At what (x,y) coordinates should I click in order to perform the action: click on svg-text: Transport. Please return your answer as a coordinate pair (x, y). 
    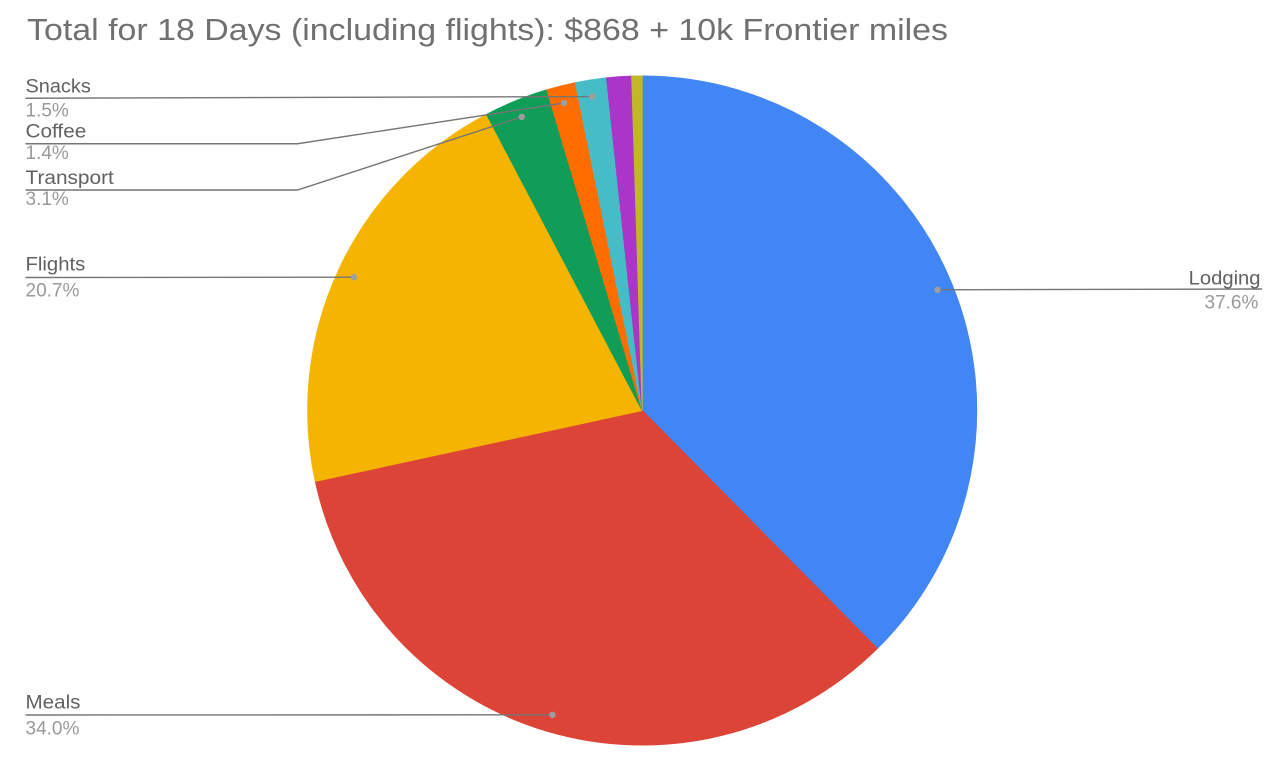
    Looking at the image, I should click on (70, 178).